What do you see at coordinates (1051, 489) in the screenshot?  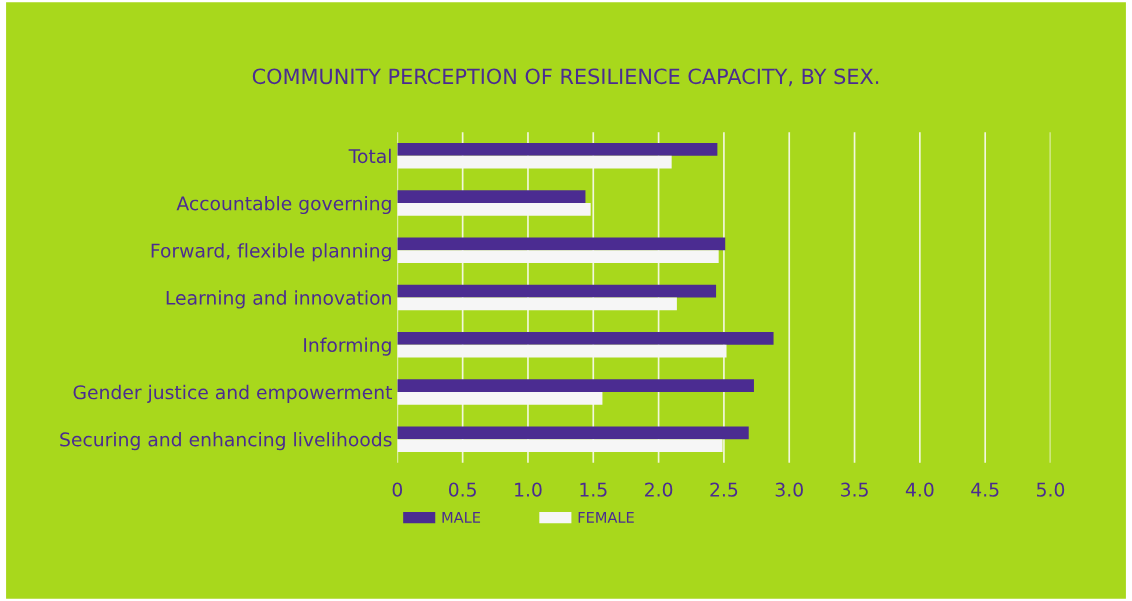 I see `x-tick-label: 5.0` at bounding box center [1051, 489].